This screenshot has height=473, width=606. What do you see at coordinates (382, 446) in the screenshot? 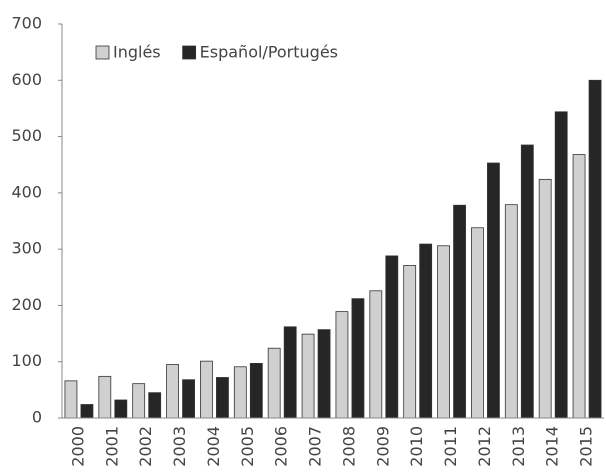
I see `x-tick-label: 2009` at bounding box center [382, 446].